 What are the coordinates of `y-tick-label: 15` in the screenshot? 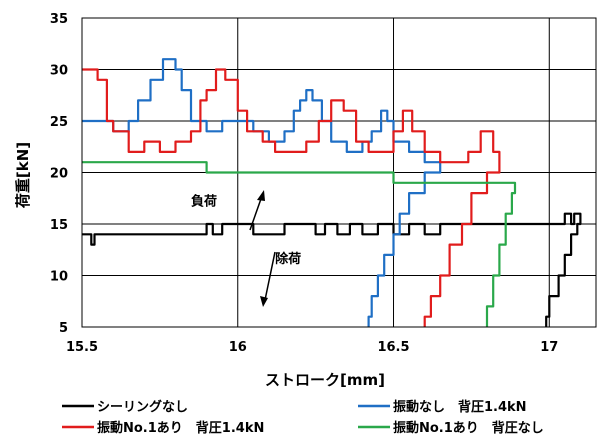 It's located at (59, 225).